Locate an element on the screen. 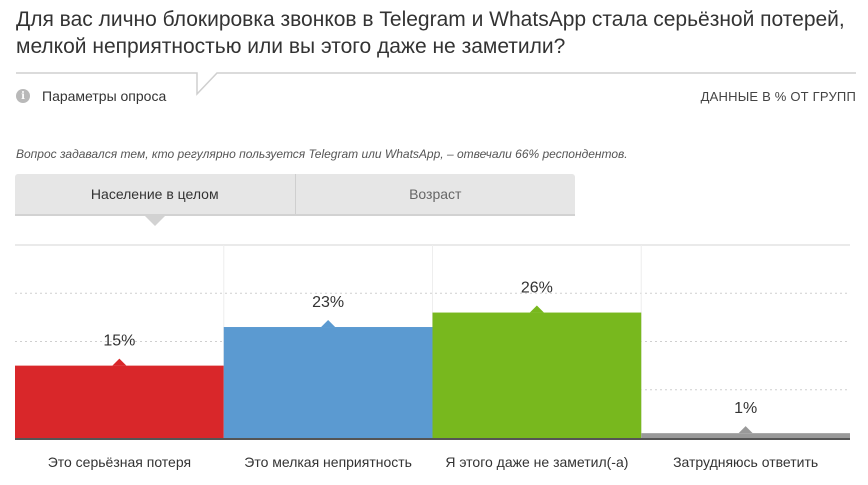  data-unit-label: ДАННЫЕ В % ОТ ГРУПП is located at coordinates (778, 96).